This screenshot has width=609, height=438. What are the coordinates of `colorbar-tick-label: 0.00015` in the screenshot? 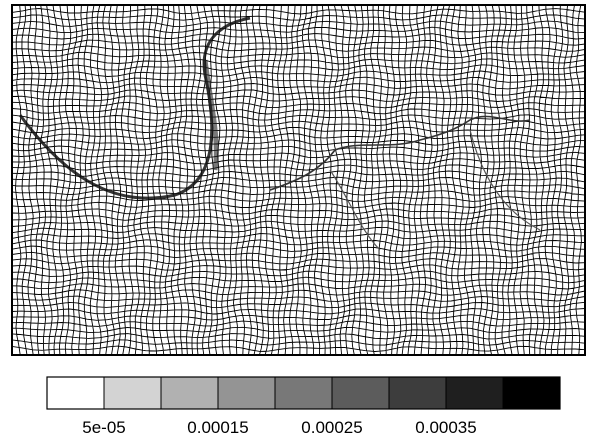 It's located at (217, 427).